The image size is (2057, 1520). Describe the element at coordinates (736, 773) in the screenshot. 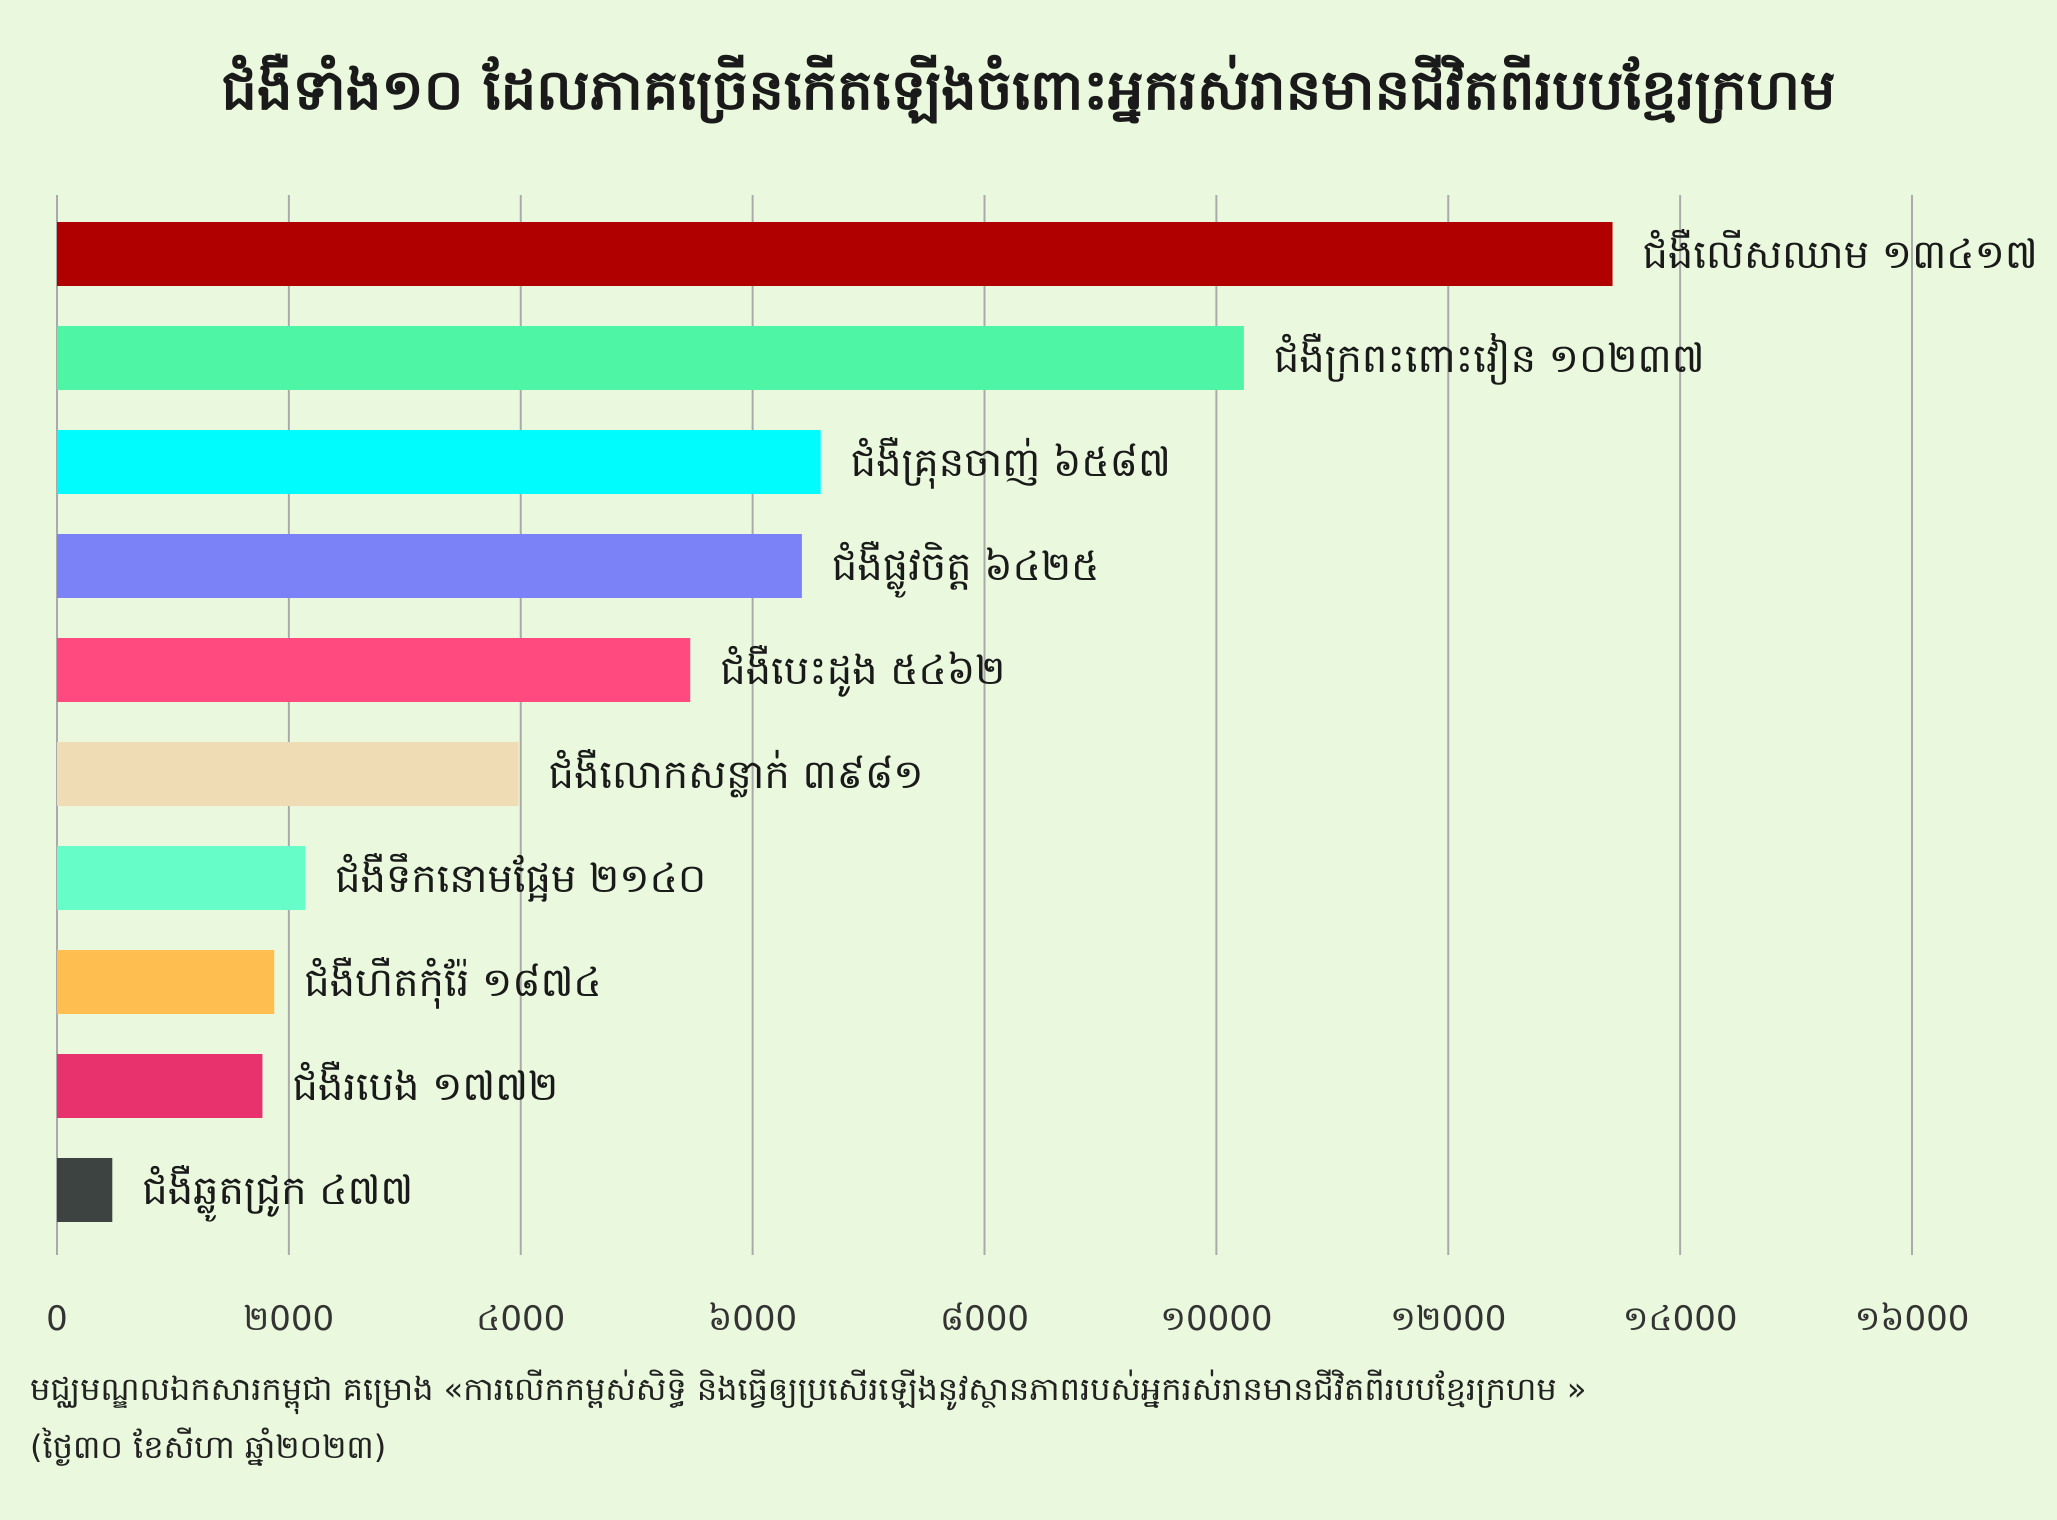

I see `bar-label: ជំងឺលោកសន្លាក់ ៣៩៨១` at that location.